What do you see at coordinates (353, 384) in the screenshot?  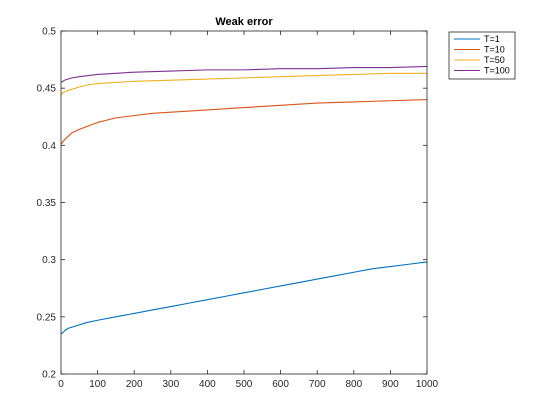 I see `x-tick-label: 800` at bounding box center [353, 384].